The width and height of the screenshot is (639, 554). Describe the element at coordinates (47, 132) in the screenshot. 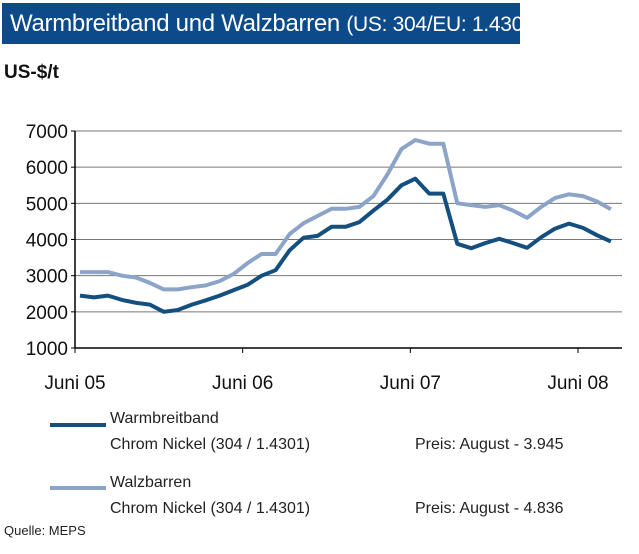

I see `y-tick-label: 7000` at that location.